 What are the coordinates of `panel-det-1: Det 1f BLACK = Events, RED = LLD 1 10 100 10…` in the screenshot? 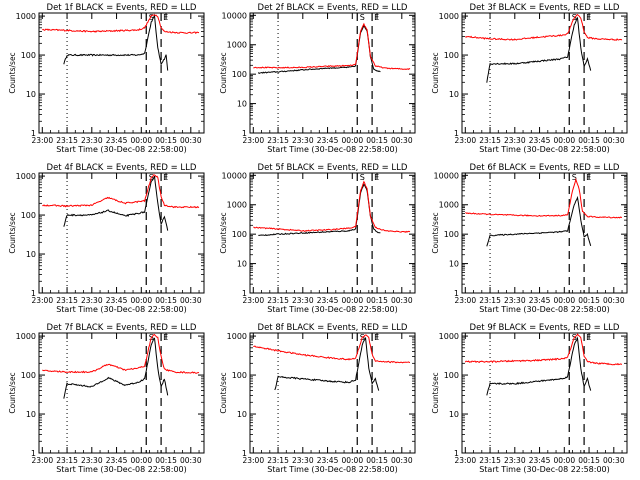 It's located at (106, 78).